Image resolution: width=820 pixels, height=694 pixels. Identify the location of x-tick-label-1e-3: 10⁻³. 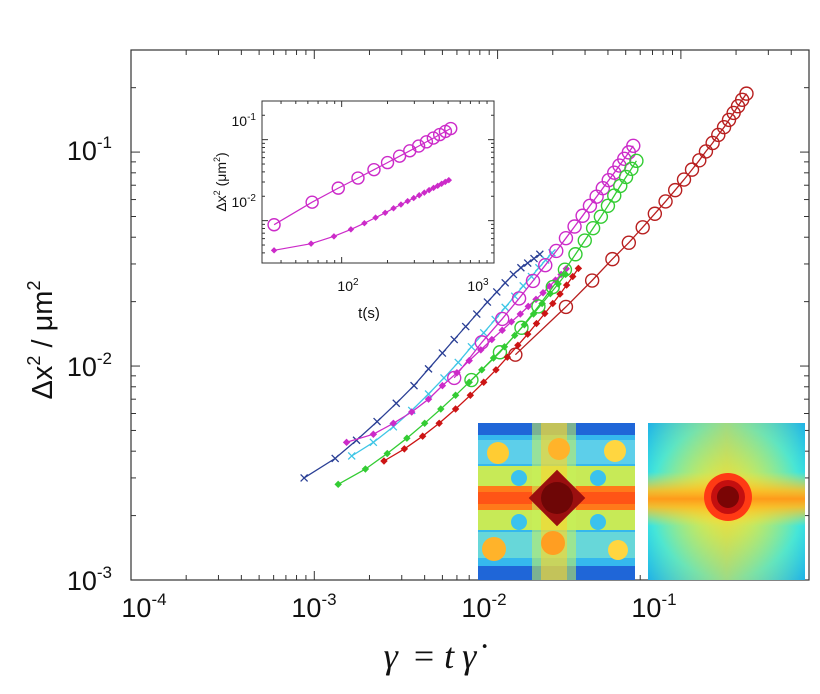
(313, 606).